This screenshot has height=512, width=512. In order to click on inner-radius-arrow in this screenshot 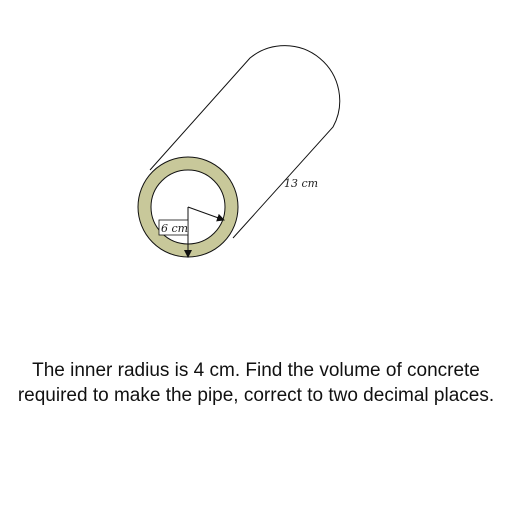, I will do `click(206, 214)`.